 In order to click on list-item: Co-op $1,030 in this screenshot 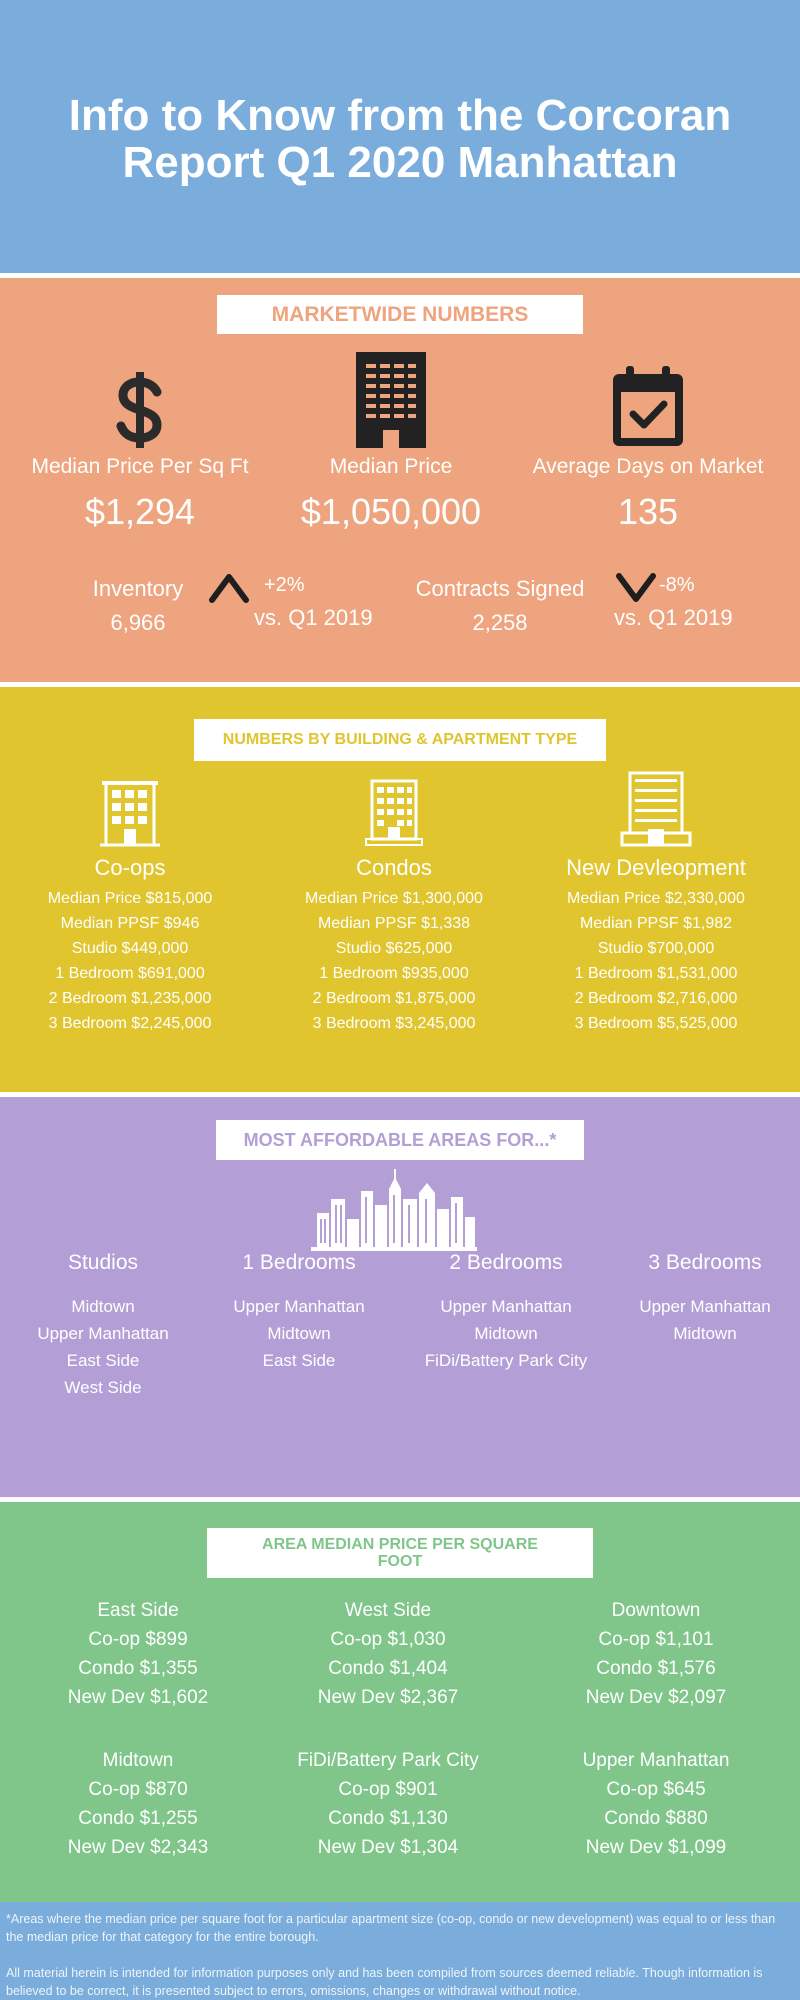, I will do `click(388, 1639)`.